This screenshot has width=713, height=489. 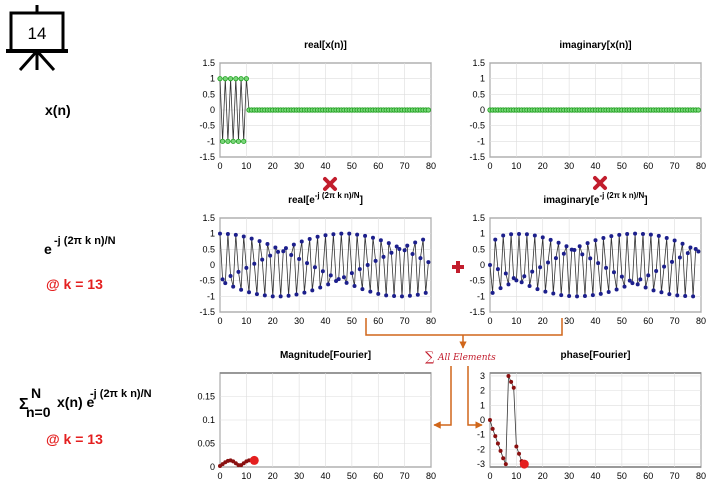 I want to click on slide-number-easel-icon: 14, so click(x=37, y=38).